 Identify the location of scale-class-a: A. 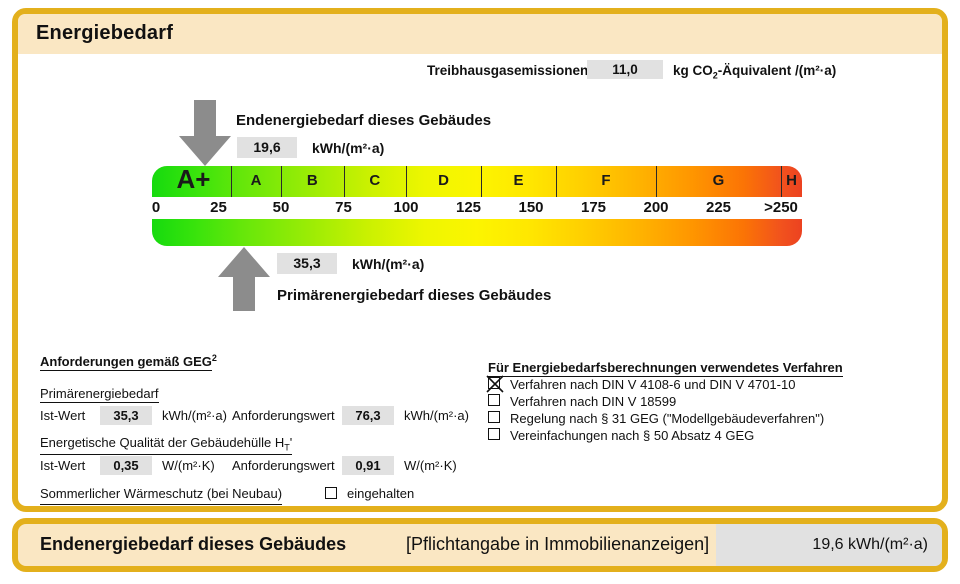
(256, 180).